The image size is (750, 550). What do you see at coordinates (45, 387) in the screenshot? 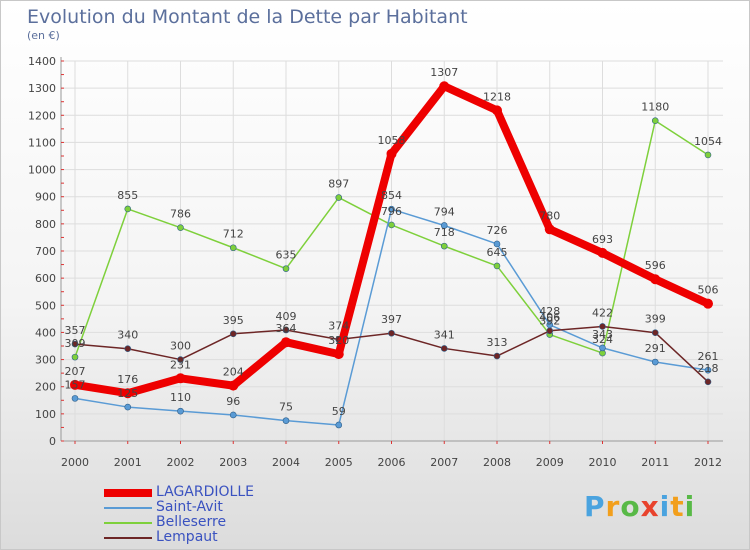
I see `y-tick-label: 200` at bounding box center [45, 387].